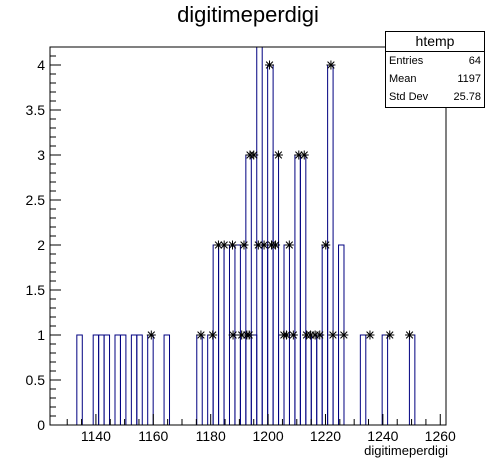 This screenshot has width=496, height=472. Describe the element at coordinates (382, 436) in the screenshot. I see `x-tick-label: 1240` at that location.